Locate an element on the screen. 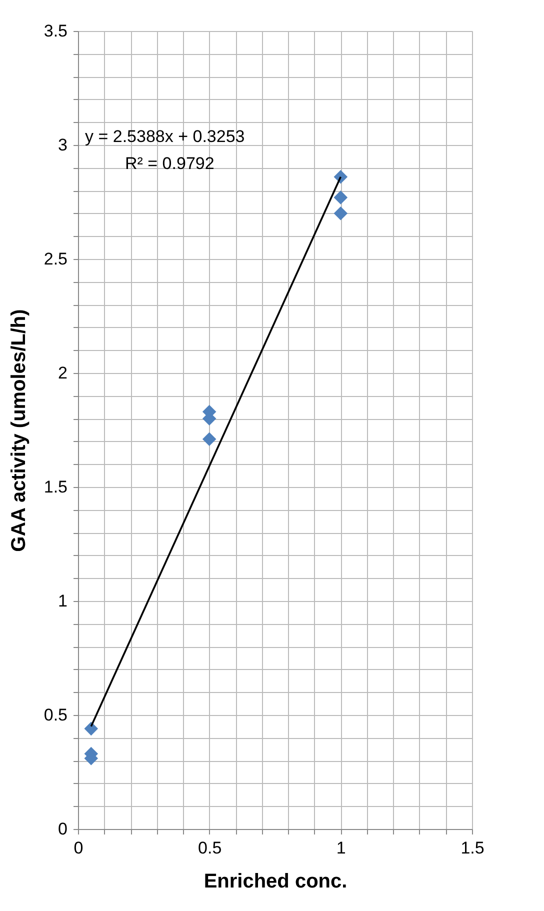 This screenshot has width=544, height=911. y-axis-title: GAA activity (umoles/L/h) is located at coordinates (19, 430).